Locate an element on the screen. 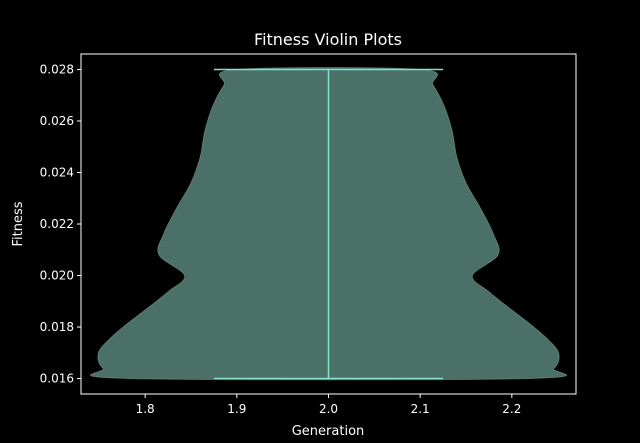 Image resolution: width=640 pixels, height=443 pixels. y-tick-label: 0.018 is located at coordinates (57, 327).